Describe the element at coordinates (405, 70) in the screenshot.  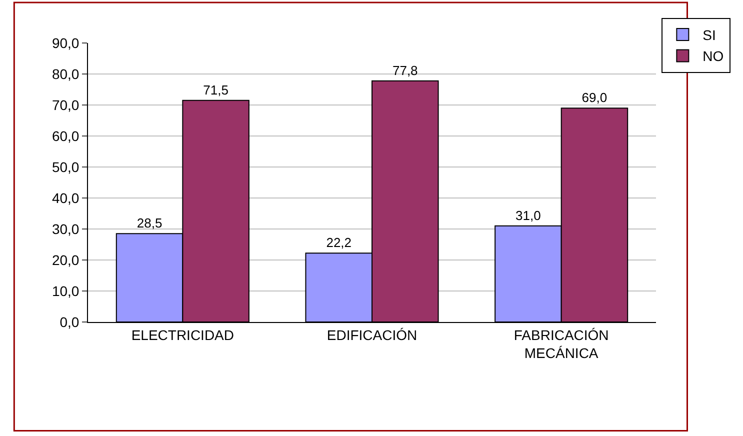
I see `data-label: 77,8` at that location.